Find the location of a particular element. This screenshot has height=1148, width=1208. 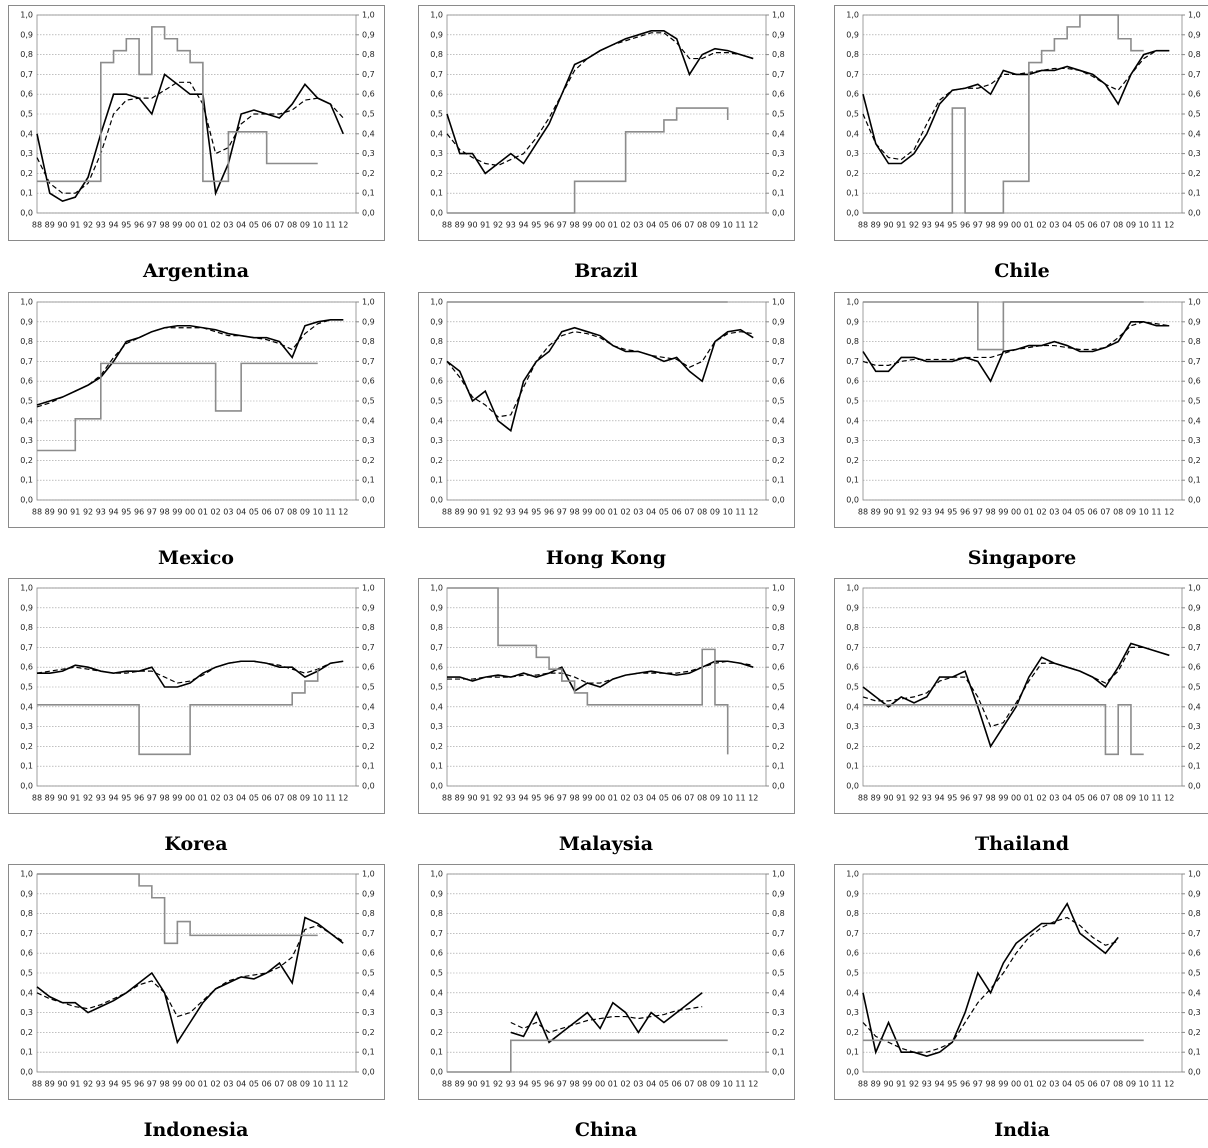

x-tick-label: 88 is located at coordinates (863, 512).